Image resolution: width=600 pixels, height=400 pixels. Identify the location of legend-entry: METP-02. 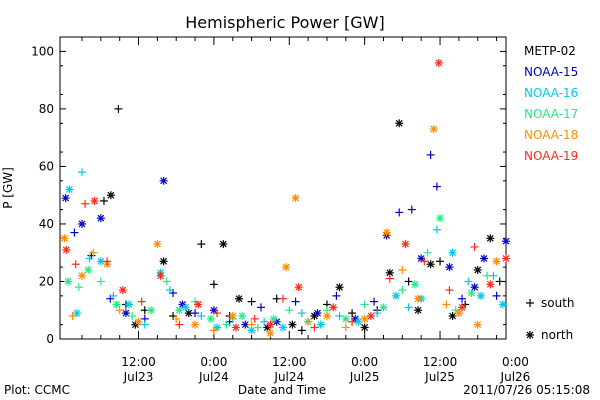
(550, 51).